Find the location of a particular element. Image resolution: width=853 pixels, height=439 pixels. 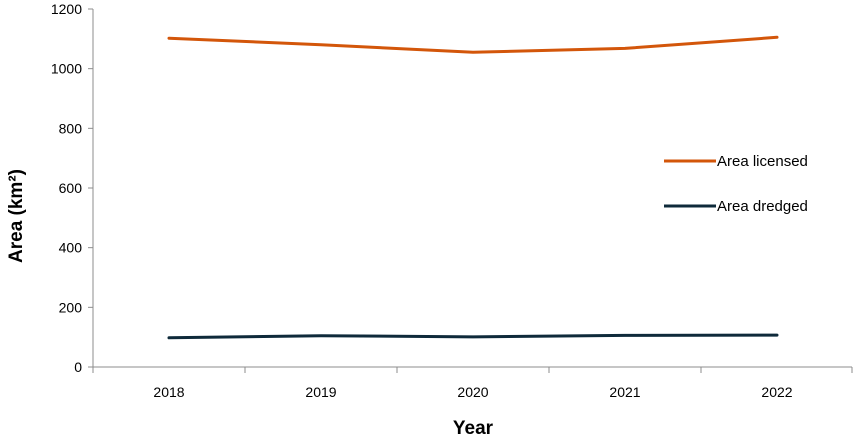

y-tick-label: 0 is located at coordinates (78, 367).